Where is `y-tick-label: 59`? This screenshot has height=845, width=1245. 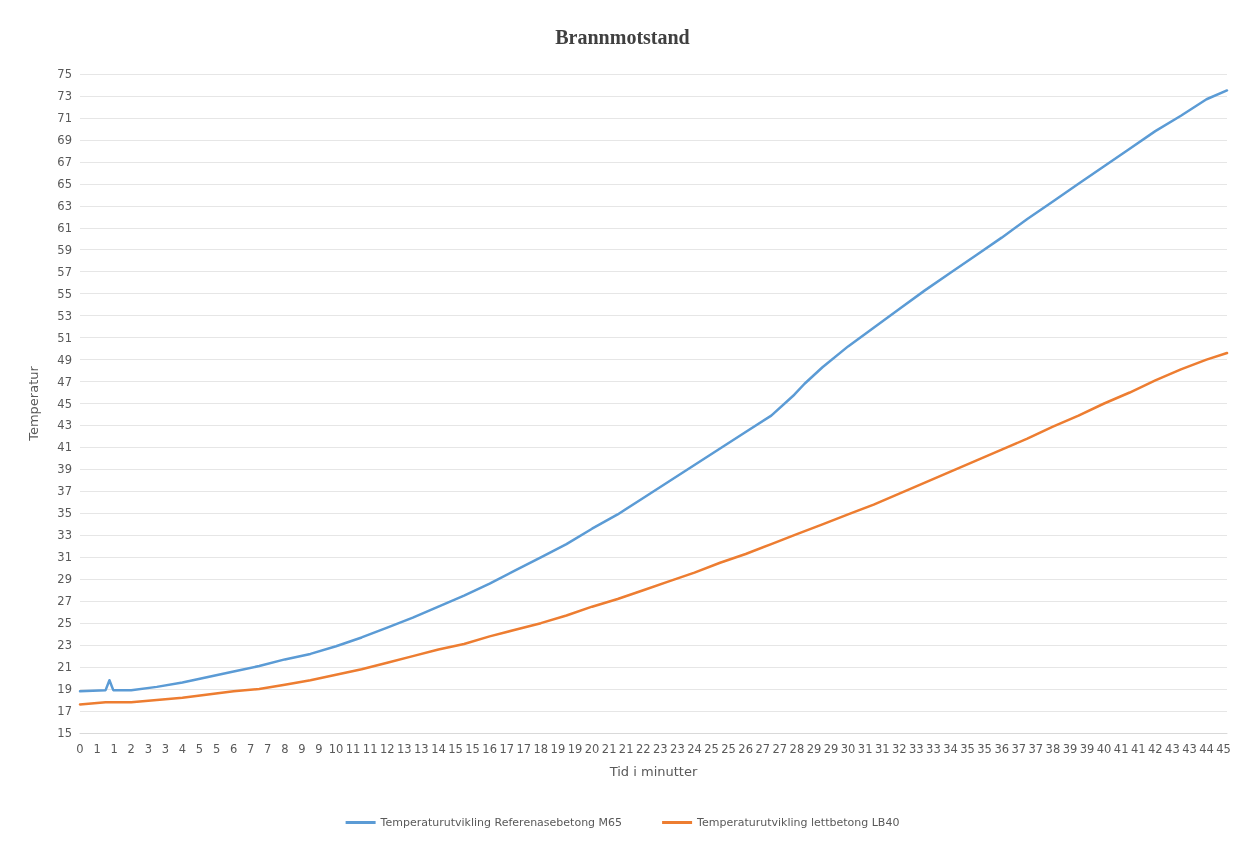
y-tick-label: 59 is located at coordinates (64, 249).